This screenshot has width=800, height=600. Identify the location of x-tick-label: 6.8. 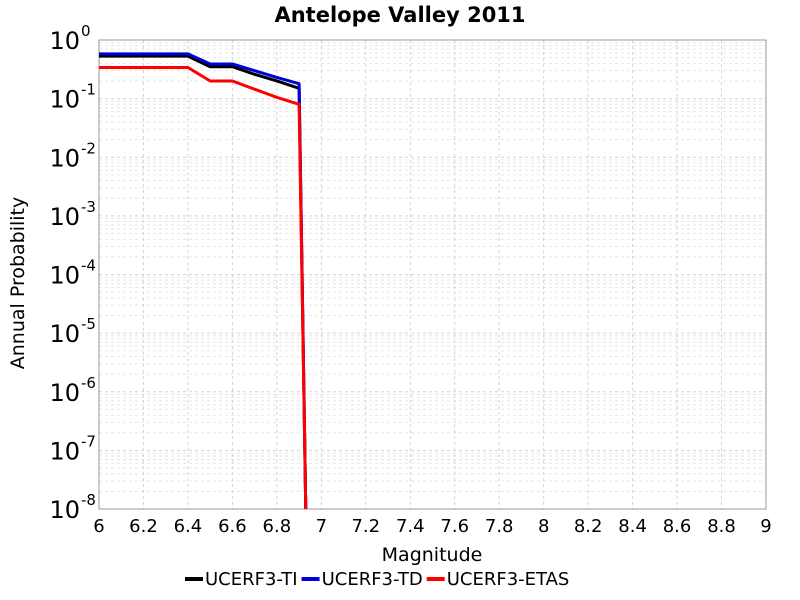
(277, 526).